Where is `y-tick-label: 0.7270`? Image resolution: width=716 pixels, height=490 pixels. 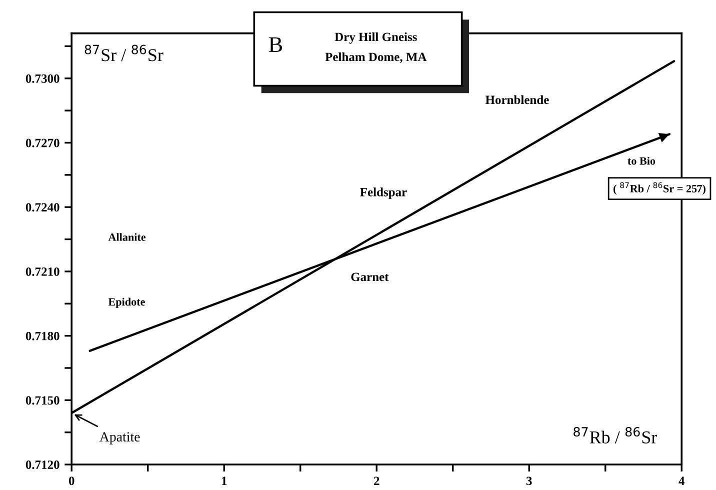
y-tick-label: 0.7270 is located at coordinates (43, 143).